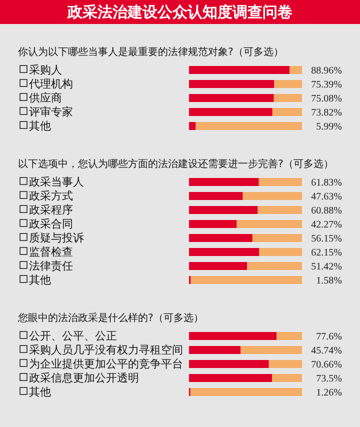  Describe the element at coordinates (329, 393) in the screenshot. I see `data-label: 1.26%` at that location.